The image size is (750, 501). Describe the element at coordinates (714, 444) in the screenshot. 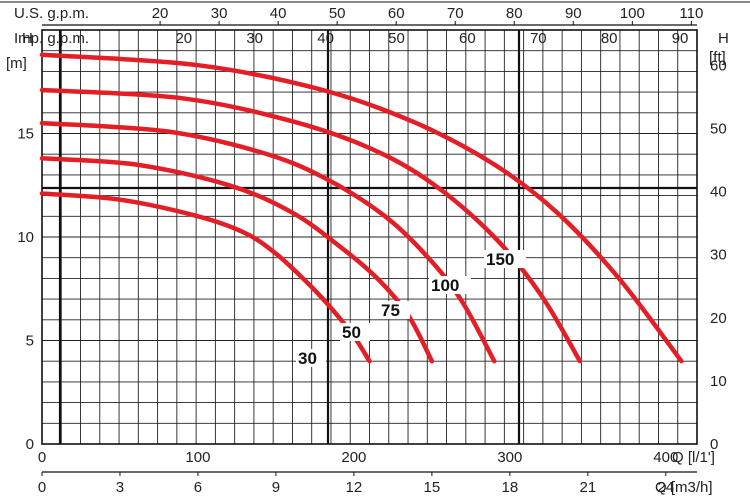

I see `y-ft-tick-label: 0` at that location.